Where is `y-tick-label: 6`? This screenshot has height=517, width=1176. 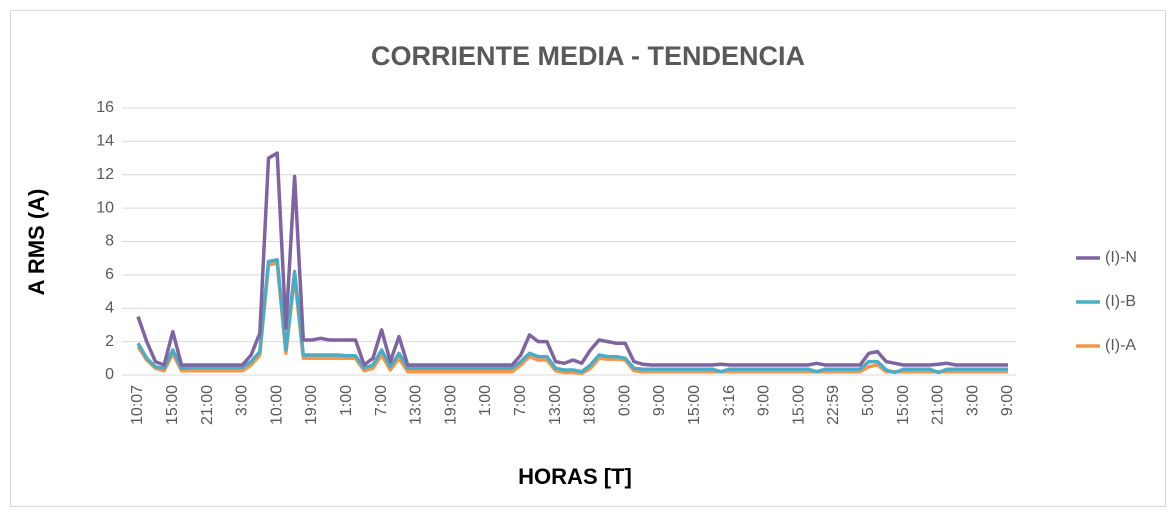
y-tick-label: 6 is located at coordinates (109, 274).